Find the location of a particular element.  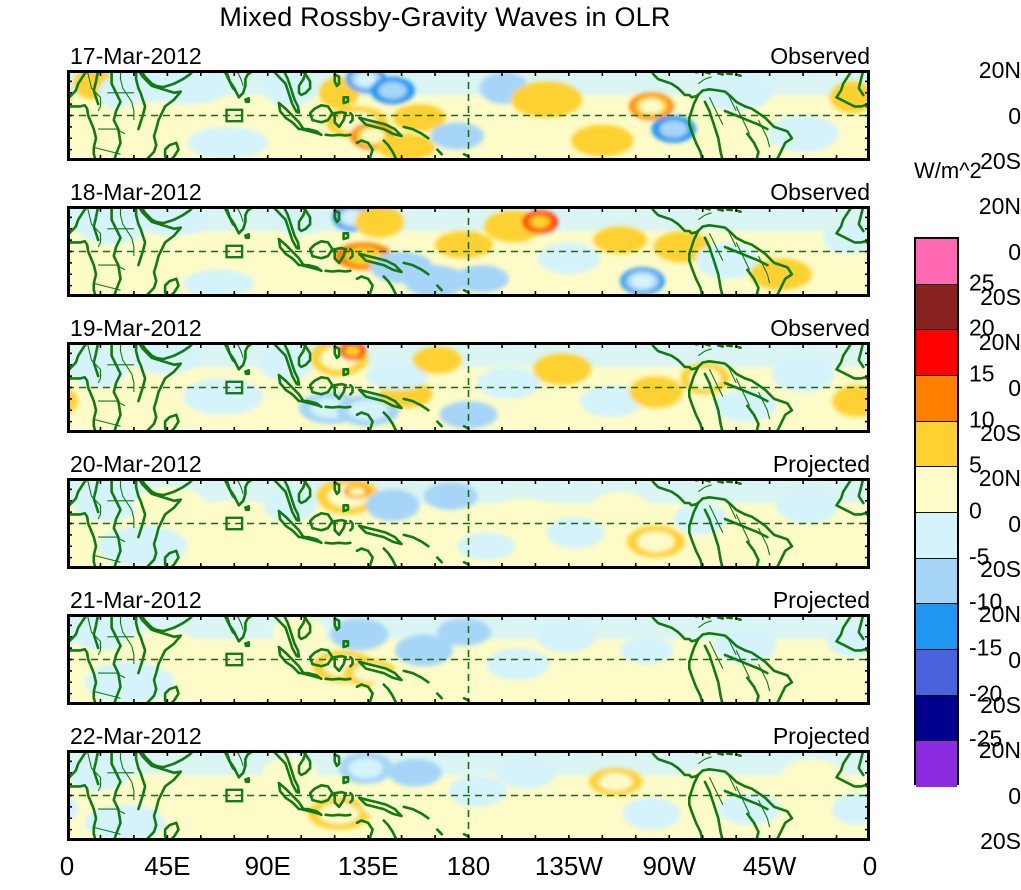

colorbar-tick-label: -10 is located at coordinates (986, 601).